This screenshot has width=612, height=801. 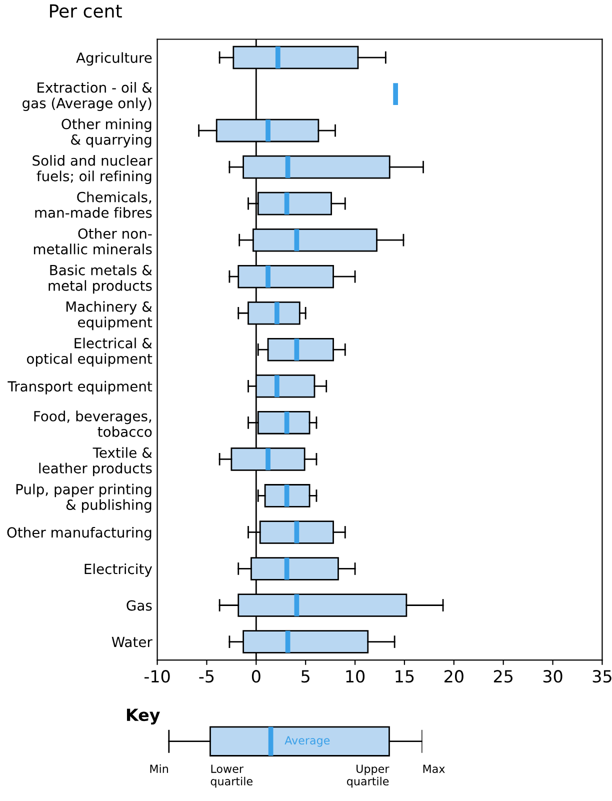 I want to click on y-tick-label: Extraction - oil & gas (Average only), so click(x=87, y=97).